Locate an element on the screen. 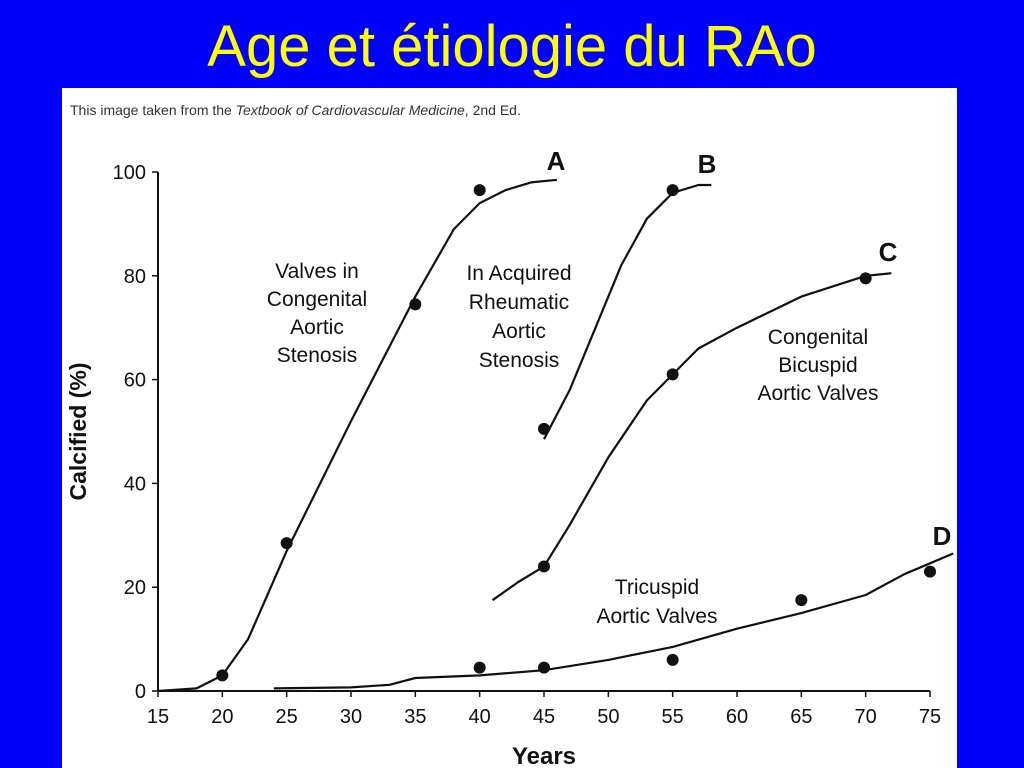  y-tick-label: 60 is located at coordinates (135, 381).